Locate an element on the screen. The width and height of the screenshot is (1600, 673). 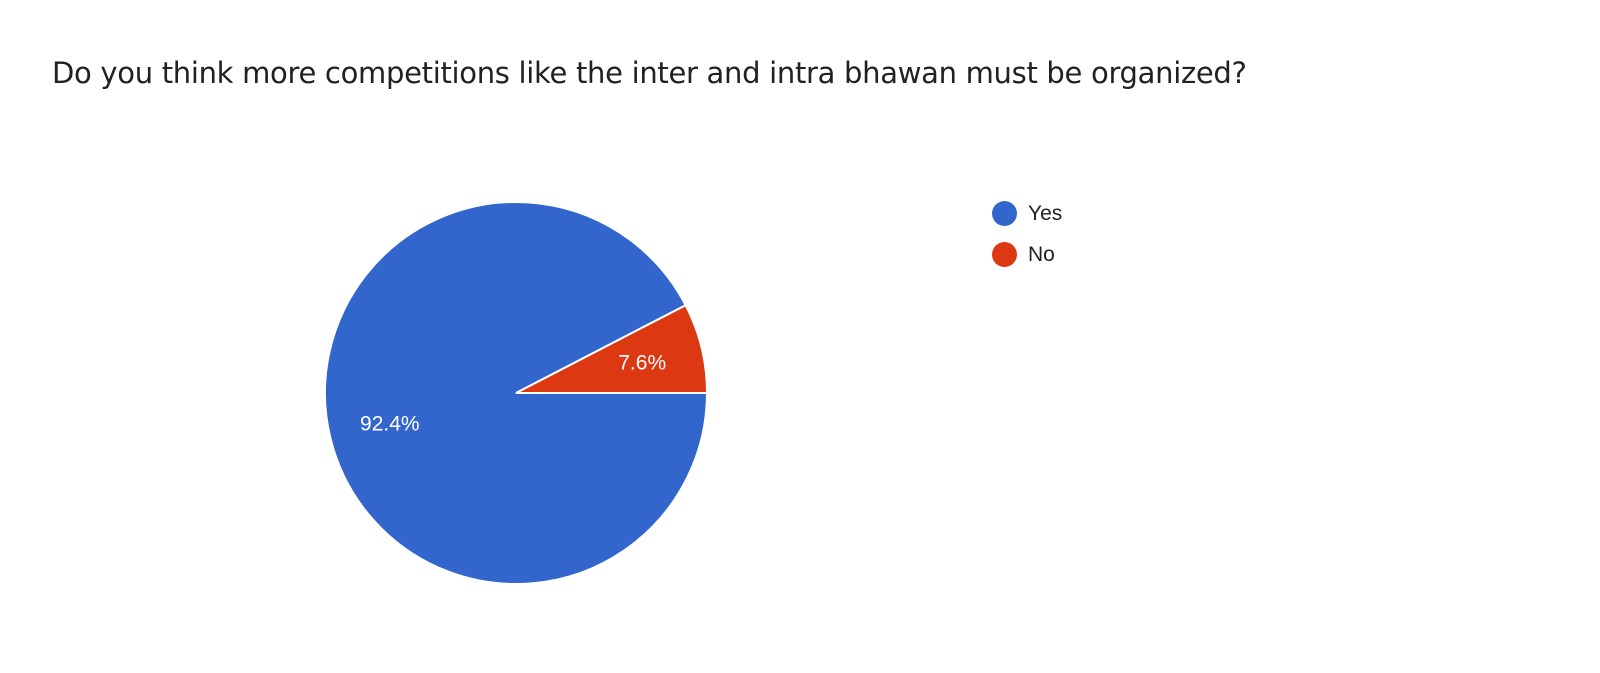
legend-item-no: No is located at coordinates (1023, 254).